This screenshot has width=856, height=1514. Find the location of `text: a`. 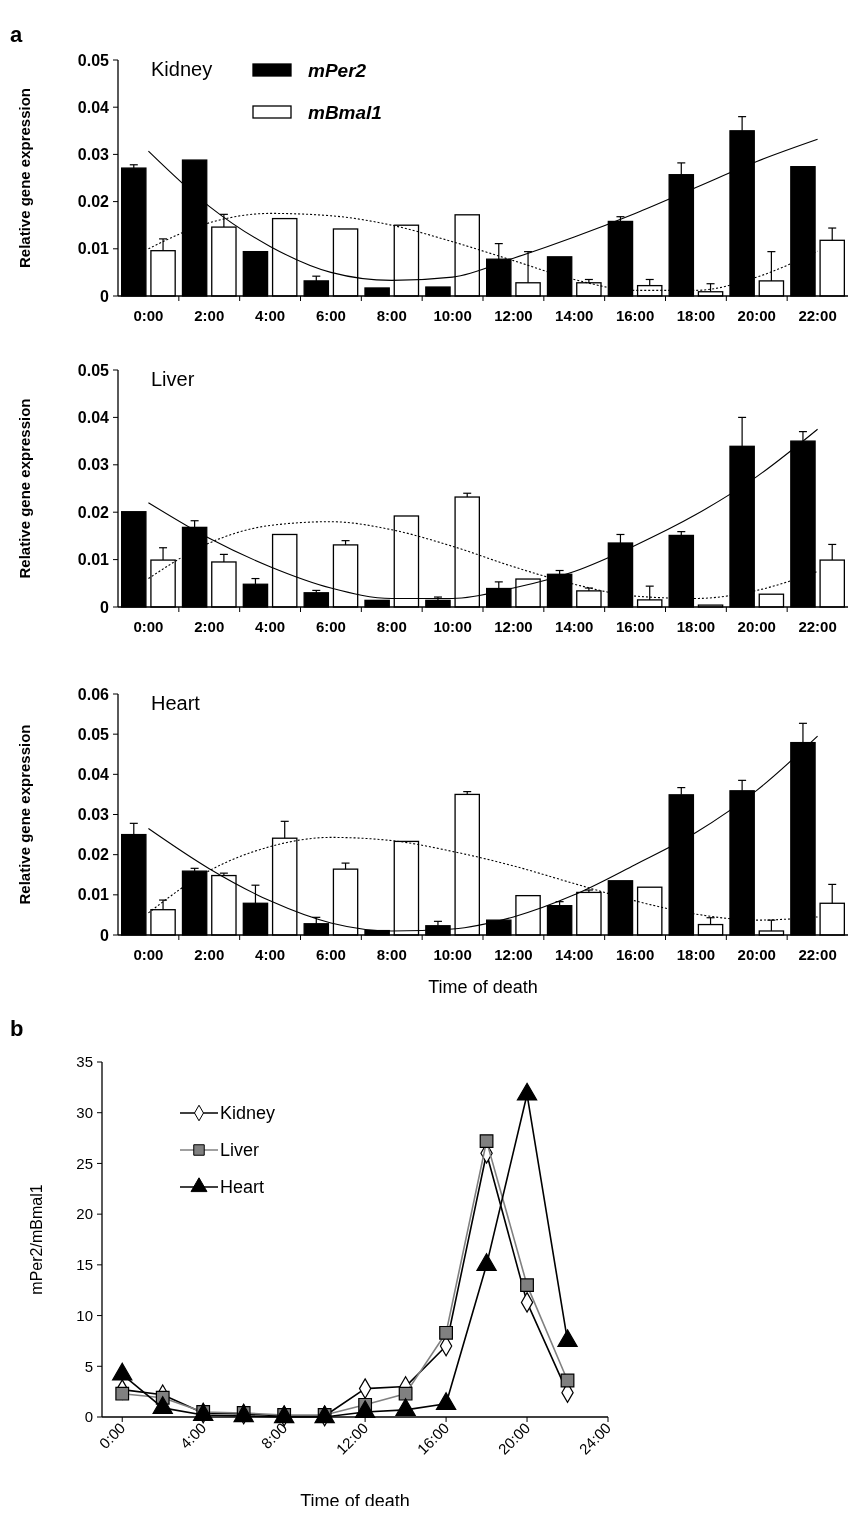

text: a is located at coordinates (16, 34).